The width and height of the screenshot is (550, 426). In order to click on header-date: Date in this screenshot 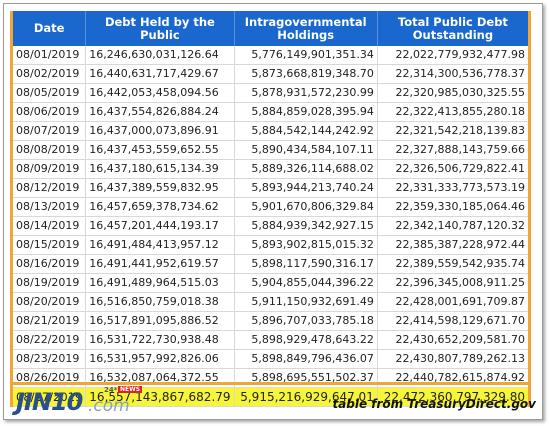, I will do `click(49, 28)`.